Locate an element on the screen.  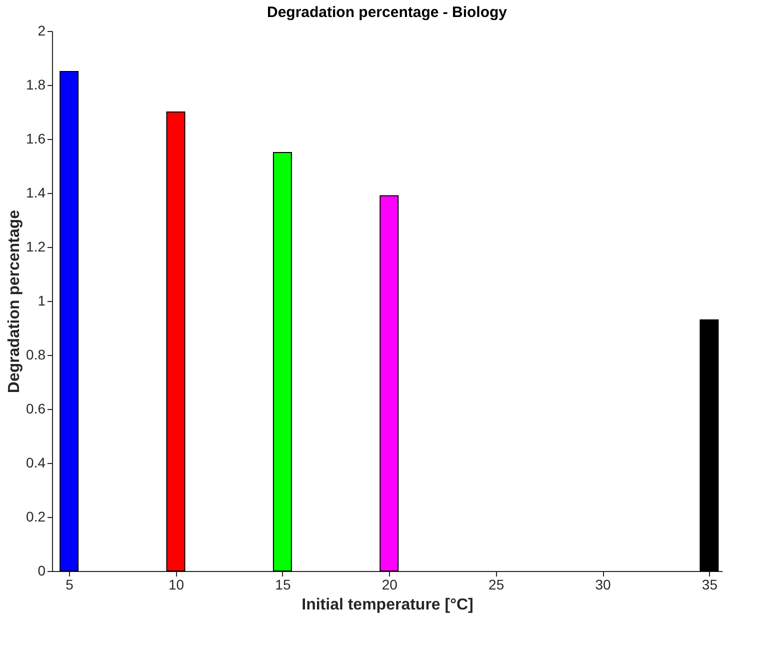
y-tick-label: 1.4 is located at coordinates (36, 192).